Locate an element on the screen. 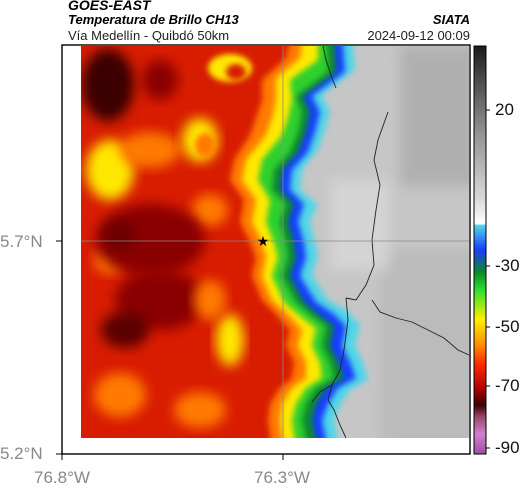  colorbar-label: -30 is located at coordinates (507, 265).